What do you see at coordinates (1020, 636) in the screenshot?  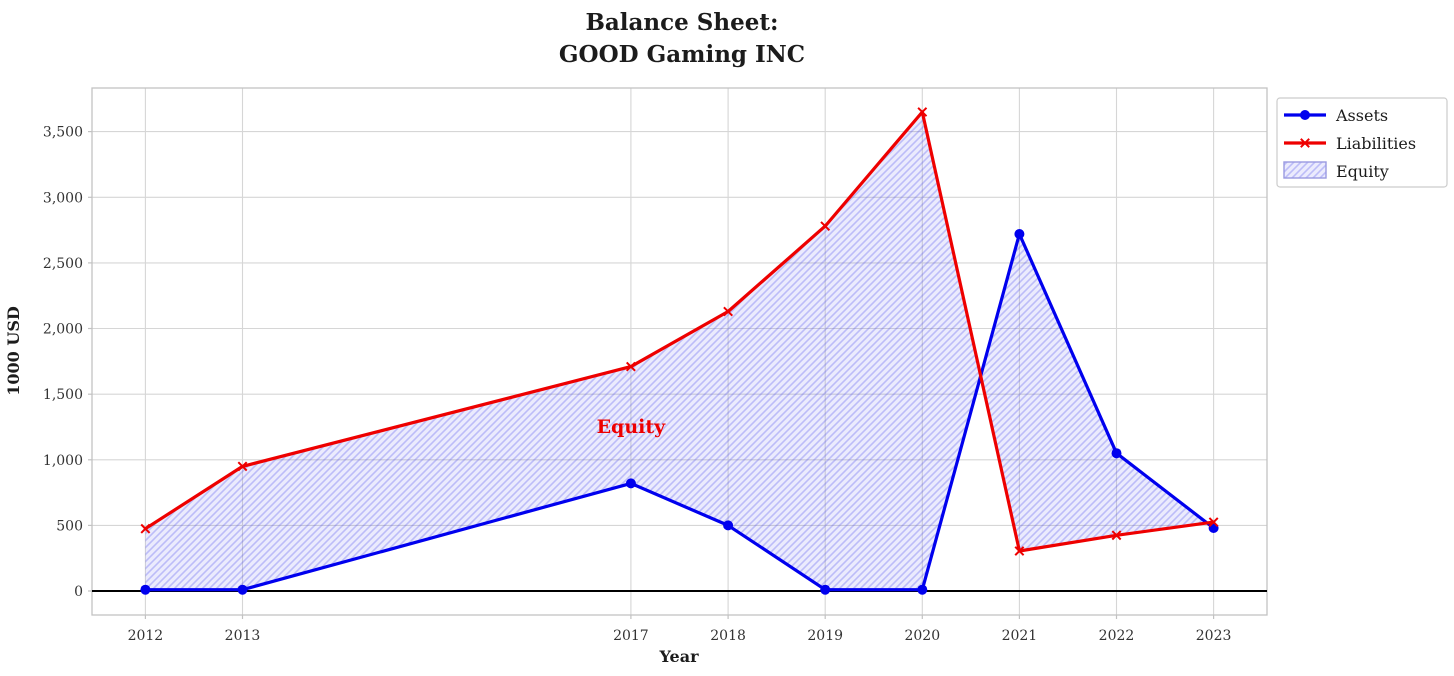 I see `x-tick-label: 2021` at bounding box center [1020, 636].